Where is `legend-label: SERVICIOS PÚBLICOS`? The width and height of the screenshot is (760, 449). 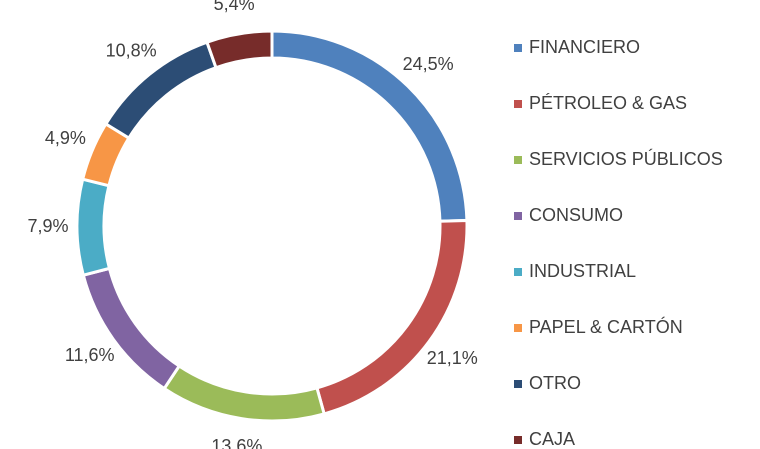
legend-label: SERVICIOS PÚBLICOS is located at coordinates (626, 158).